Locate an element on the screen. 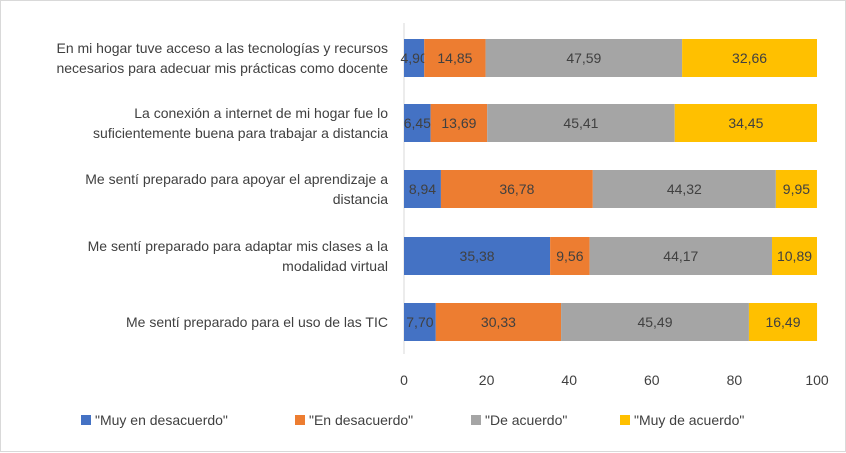 Image resolution: width=846 pixels, height=453 pixels. category-label-3-1: modalidad virtual is located at coordinates (335, 266).